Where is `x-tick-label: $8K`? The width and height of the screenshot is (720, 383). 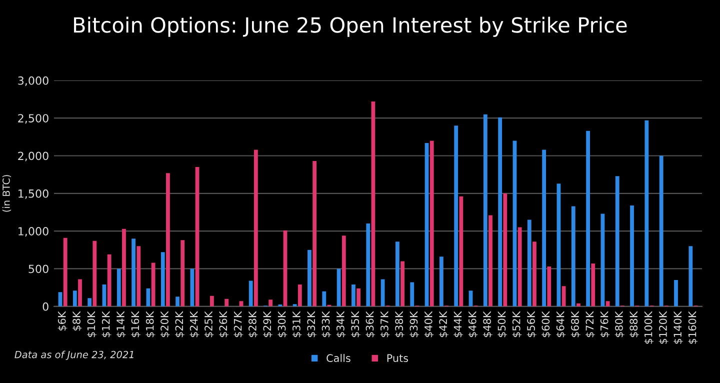
x-tick-label: $8K is located at coordinates (77, 320).